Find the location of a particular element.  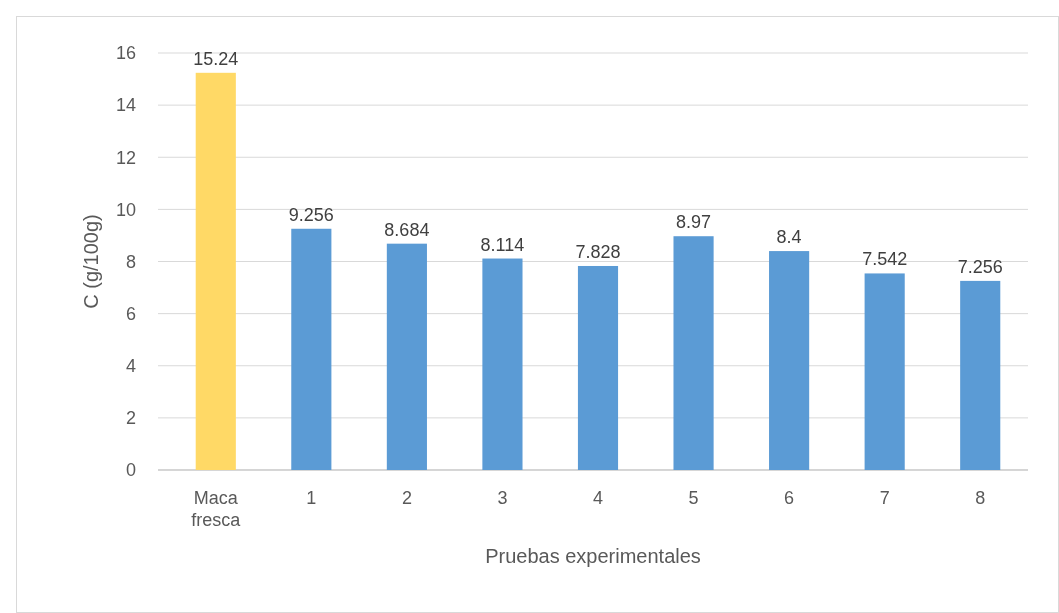

y-tick-label: 10 is located at coordinates (125, 209).